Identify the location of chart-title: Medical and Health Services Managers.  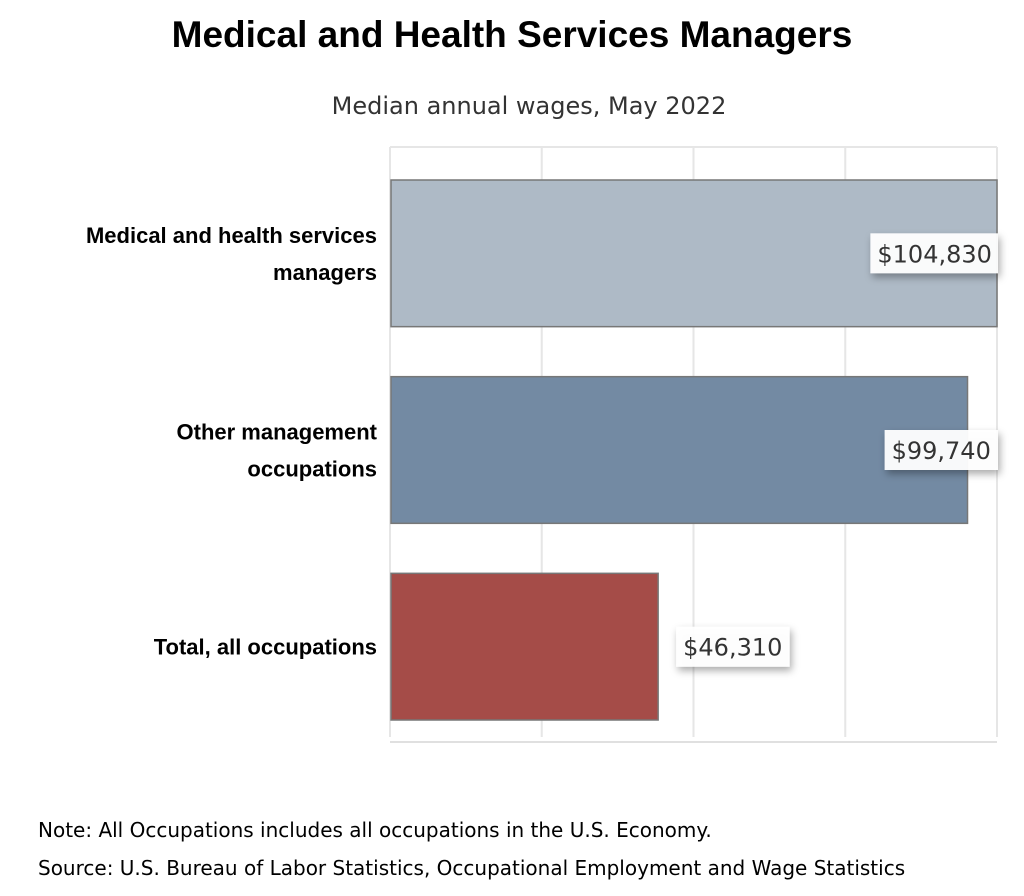
(512, 34).